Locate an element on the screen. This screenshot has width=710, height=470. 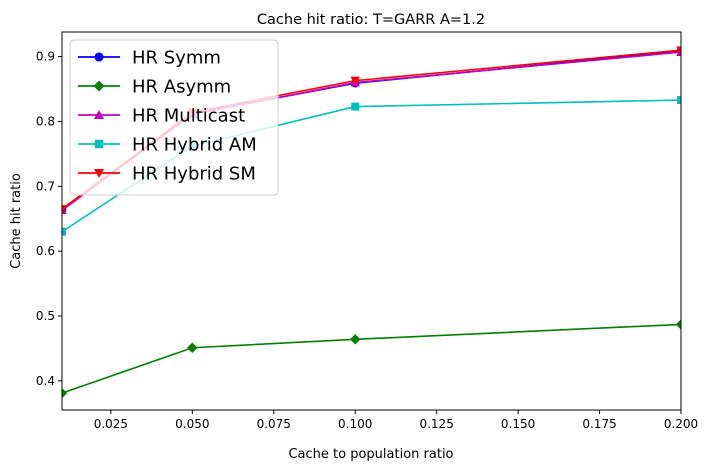
series-hr-asymm is located at coordinates (371, 359).